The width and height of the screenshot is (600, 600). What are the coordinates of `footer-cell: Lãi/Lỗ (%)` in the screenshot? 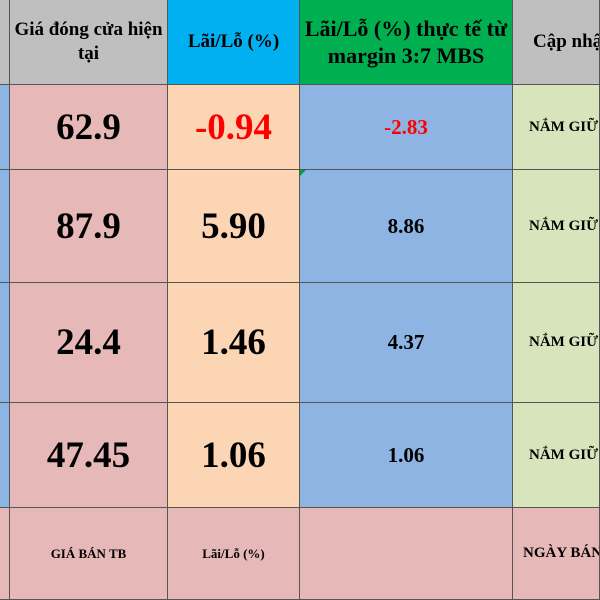 It's located at (234, 554).